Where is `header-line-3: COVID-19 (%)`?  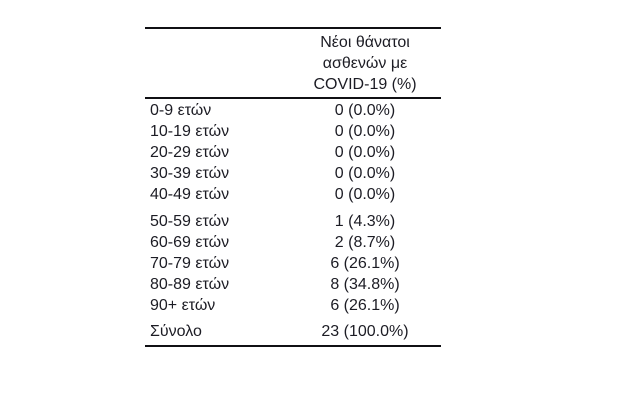
header-line-3: COVID-19 (%) is located at coordinates (365, 84).